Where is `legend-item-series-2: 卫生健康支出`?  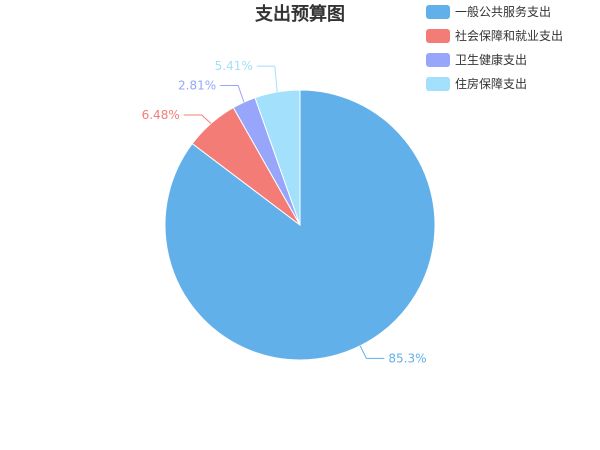 legend-item-series-2: 卫生健康支出 is located at coordinates (476, 59).